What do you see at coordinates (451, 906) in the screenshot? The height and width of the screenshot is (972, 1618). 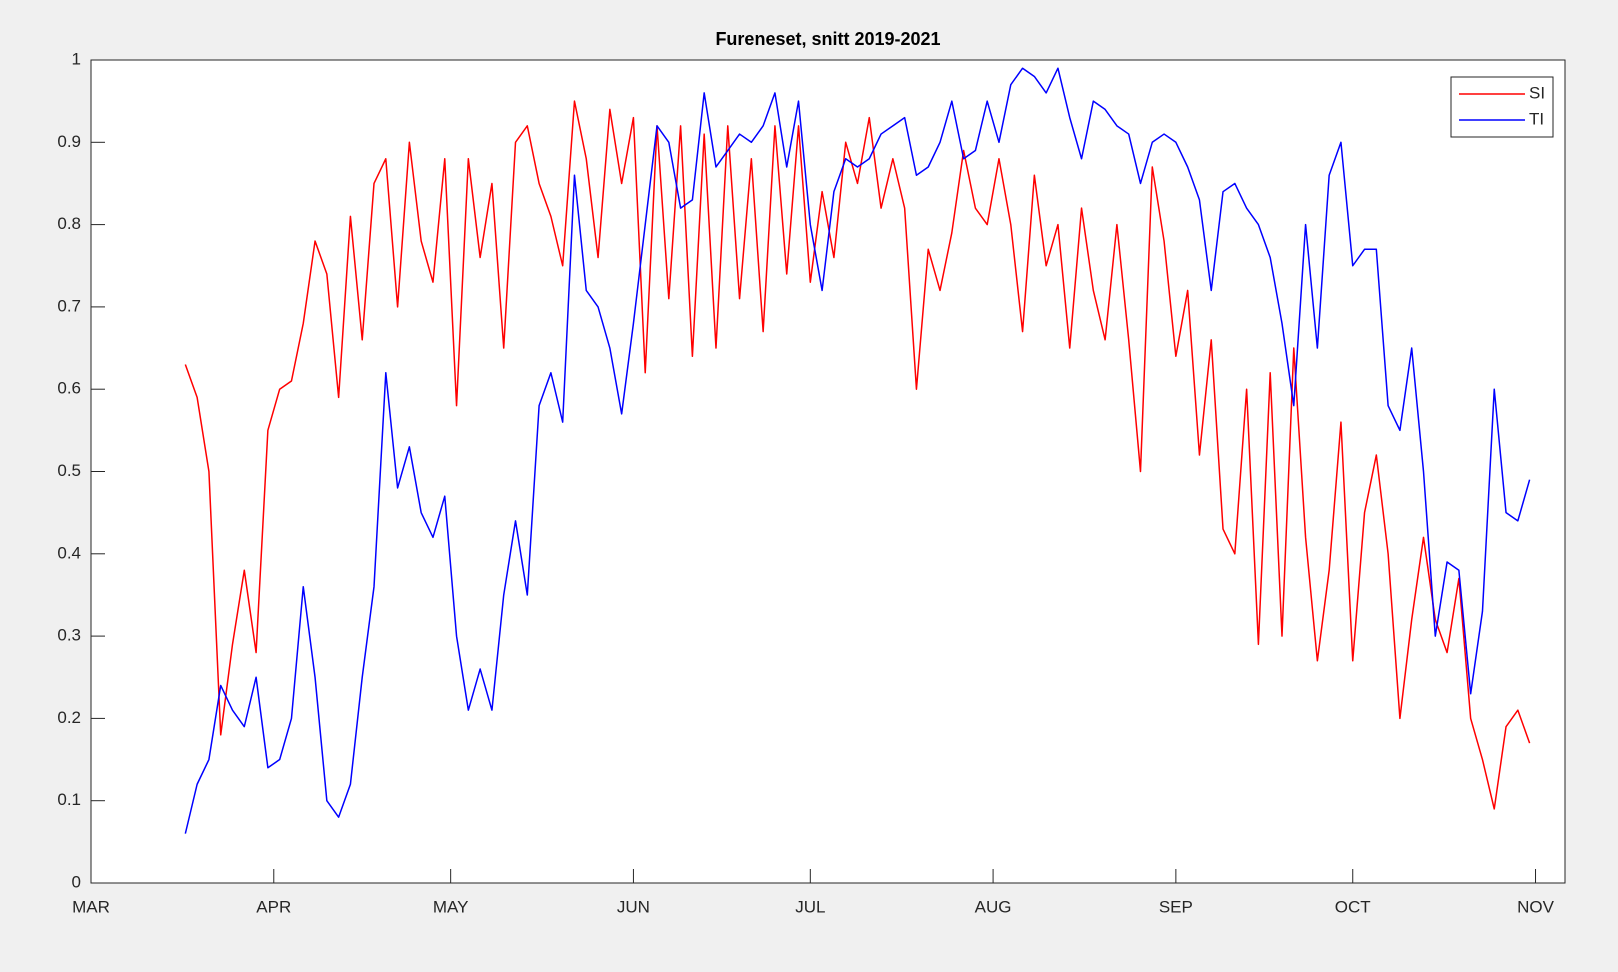 I see `x-tick-label: MAY` at bounding box center [451, 906].